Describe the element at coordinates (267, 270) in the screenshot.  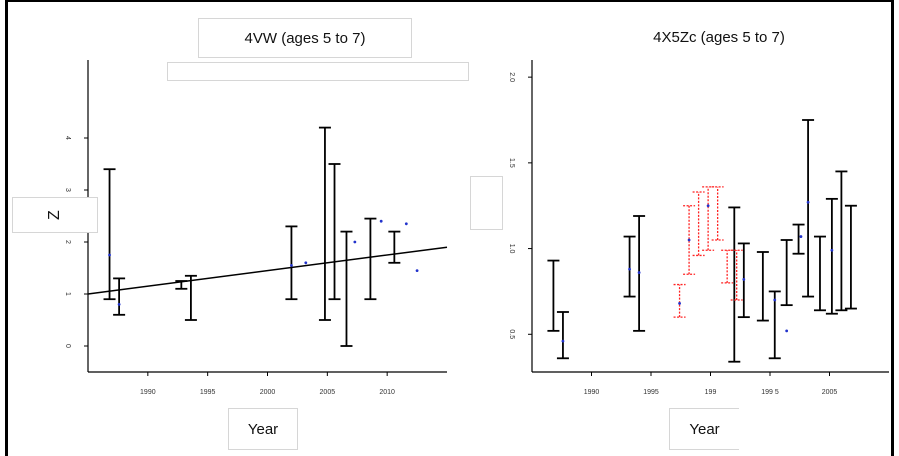
I see `trend-line` at that location.